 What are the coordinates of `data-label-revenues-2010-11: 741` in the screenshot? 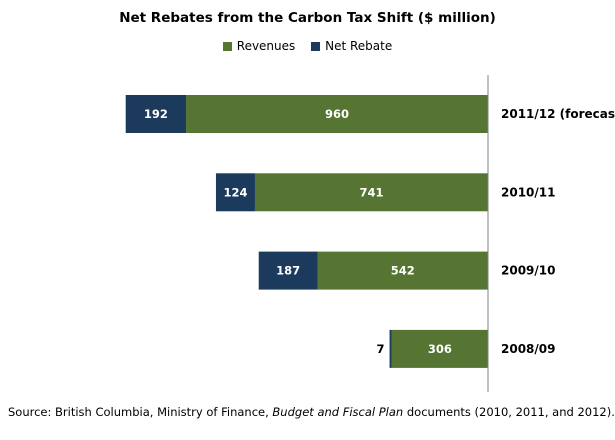 It's located at (371, 192).